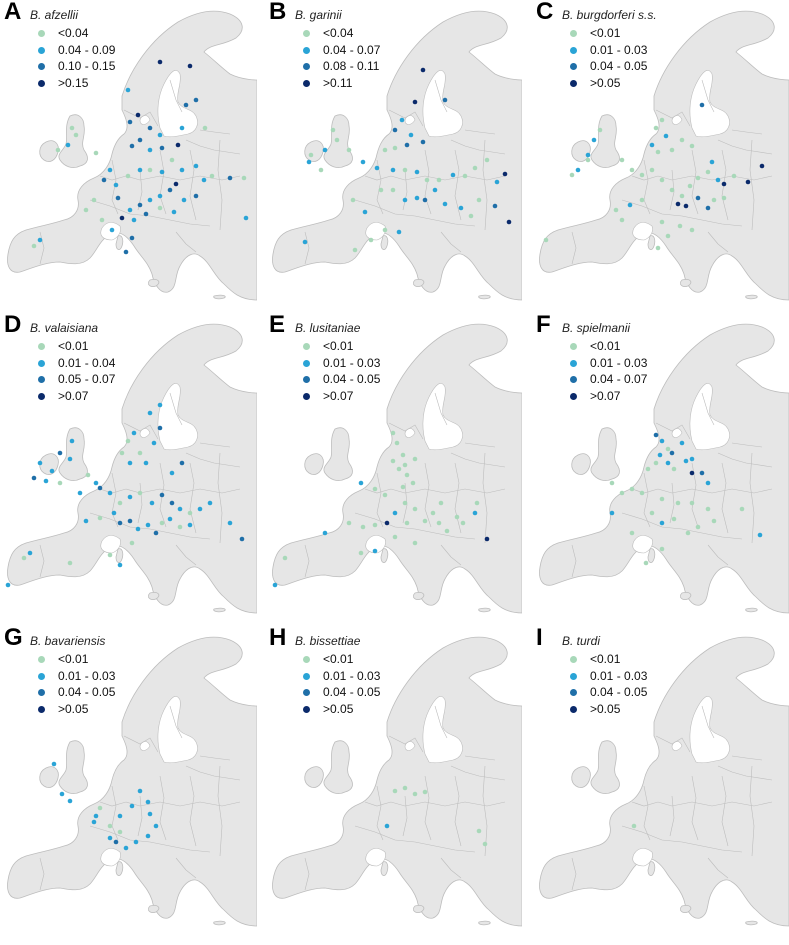  I want to click on panel-letter: A, so click(13, 12).